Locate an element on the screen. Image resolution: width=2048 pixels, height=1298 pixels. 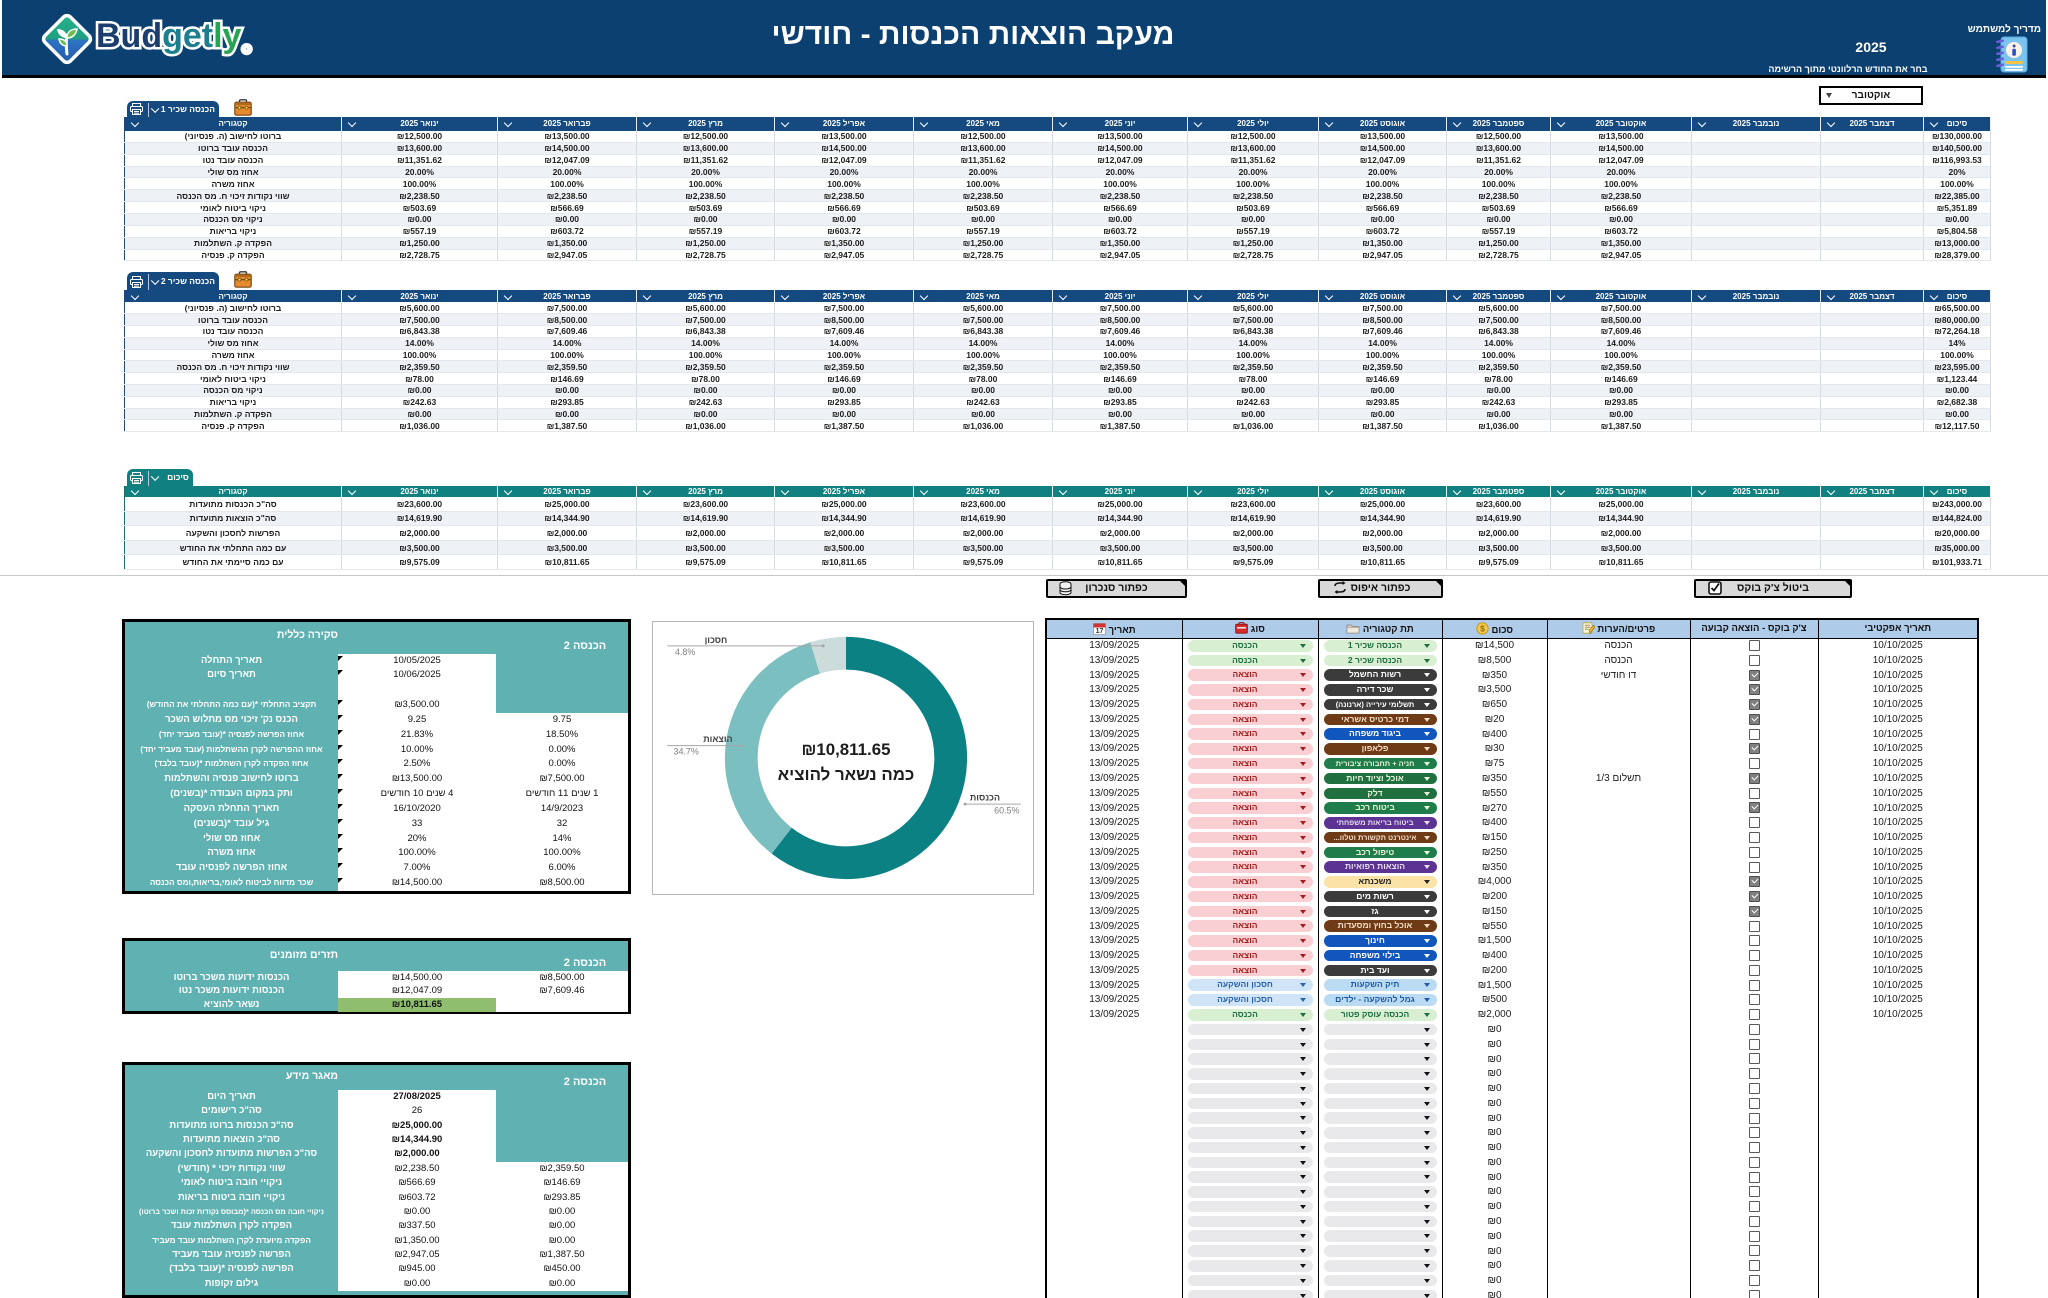
svg-text: הוצאות is located at coordinates (717, 739).